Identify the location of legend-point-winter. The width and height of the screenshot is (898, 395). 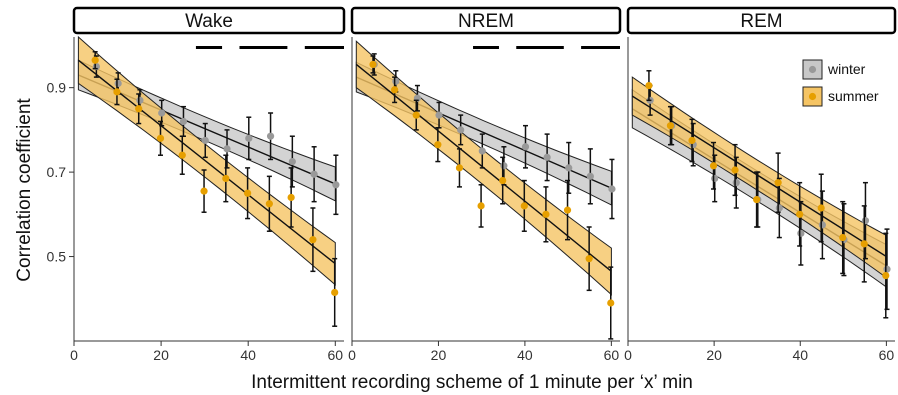
(812, 69).